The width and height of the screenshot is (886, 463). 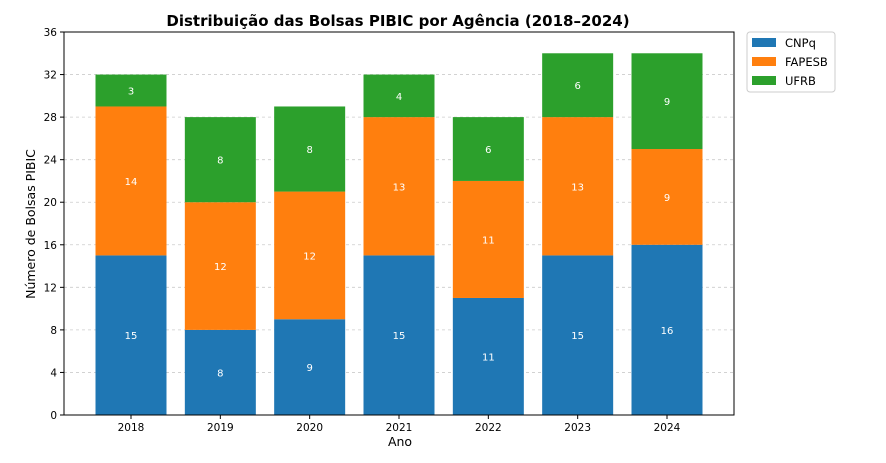 I want to click on x-tick-label: 2021, so click(x=399, y=428).